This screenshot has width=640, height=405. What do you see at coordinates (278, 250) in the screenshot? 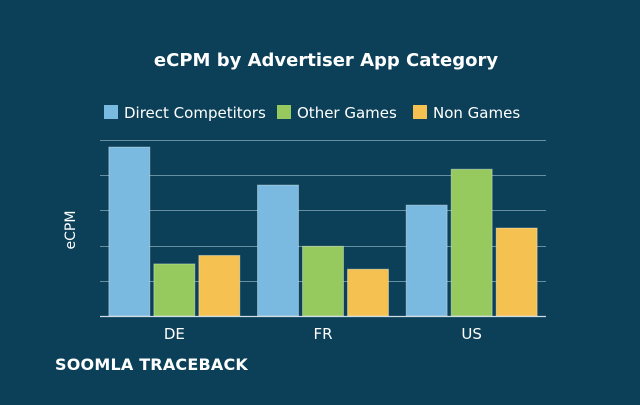
I see `bar-fr-direct-competitors` at bounding box center [278, 250].